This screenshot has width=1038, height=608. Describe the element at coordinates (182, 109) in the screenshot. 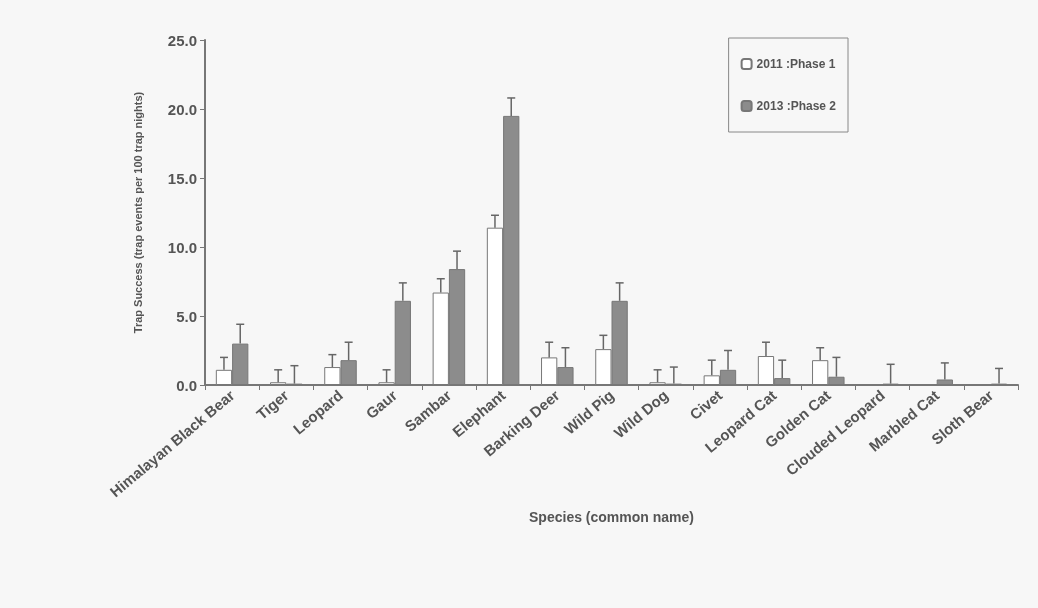

I see `y-tick-label: 20.0` at that location.